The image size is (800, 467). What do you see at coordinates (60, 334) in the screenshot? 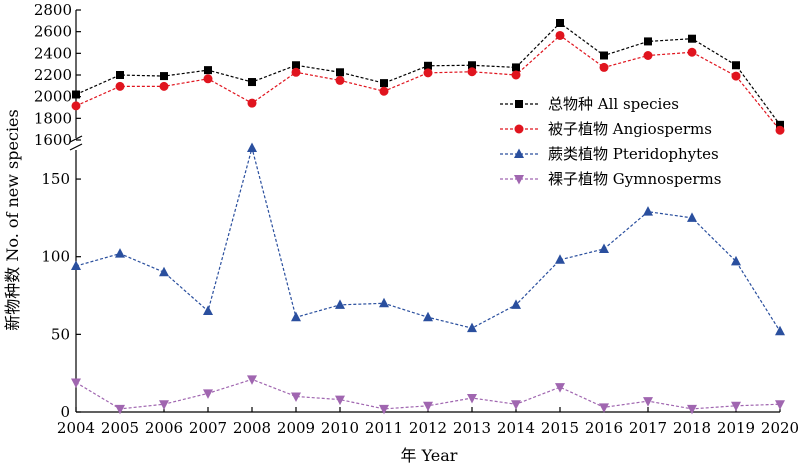
I see `y-tick-label: 50` at bounding box center [60, 334].